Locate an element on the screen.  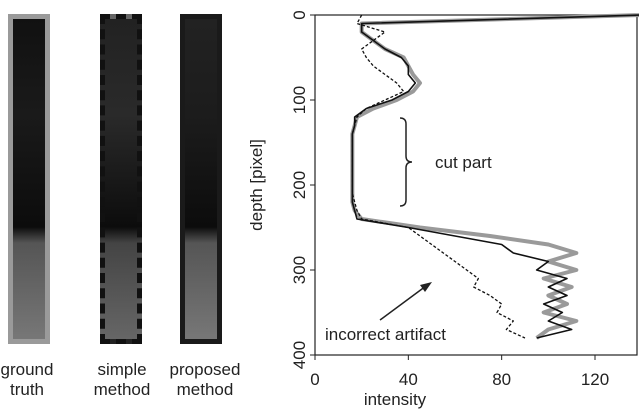
y-tick-label: 0 is located at coordinates (299, 14).